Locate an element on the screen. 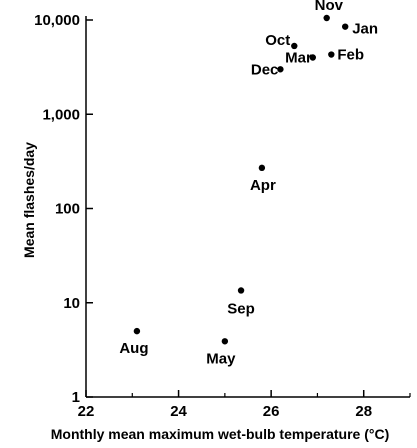 This screenshot has height=448, width=417. data-point-may is located at coordinates (225, 341).